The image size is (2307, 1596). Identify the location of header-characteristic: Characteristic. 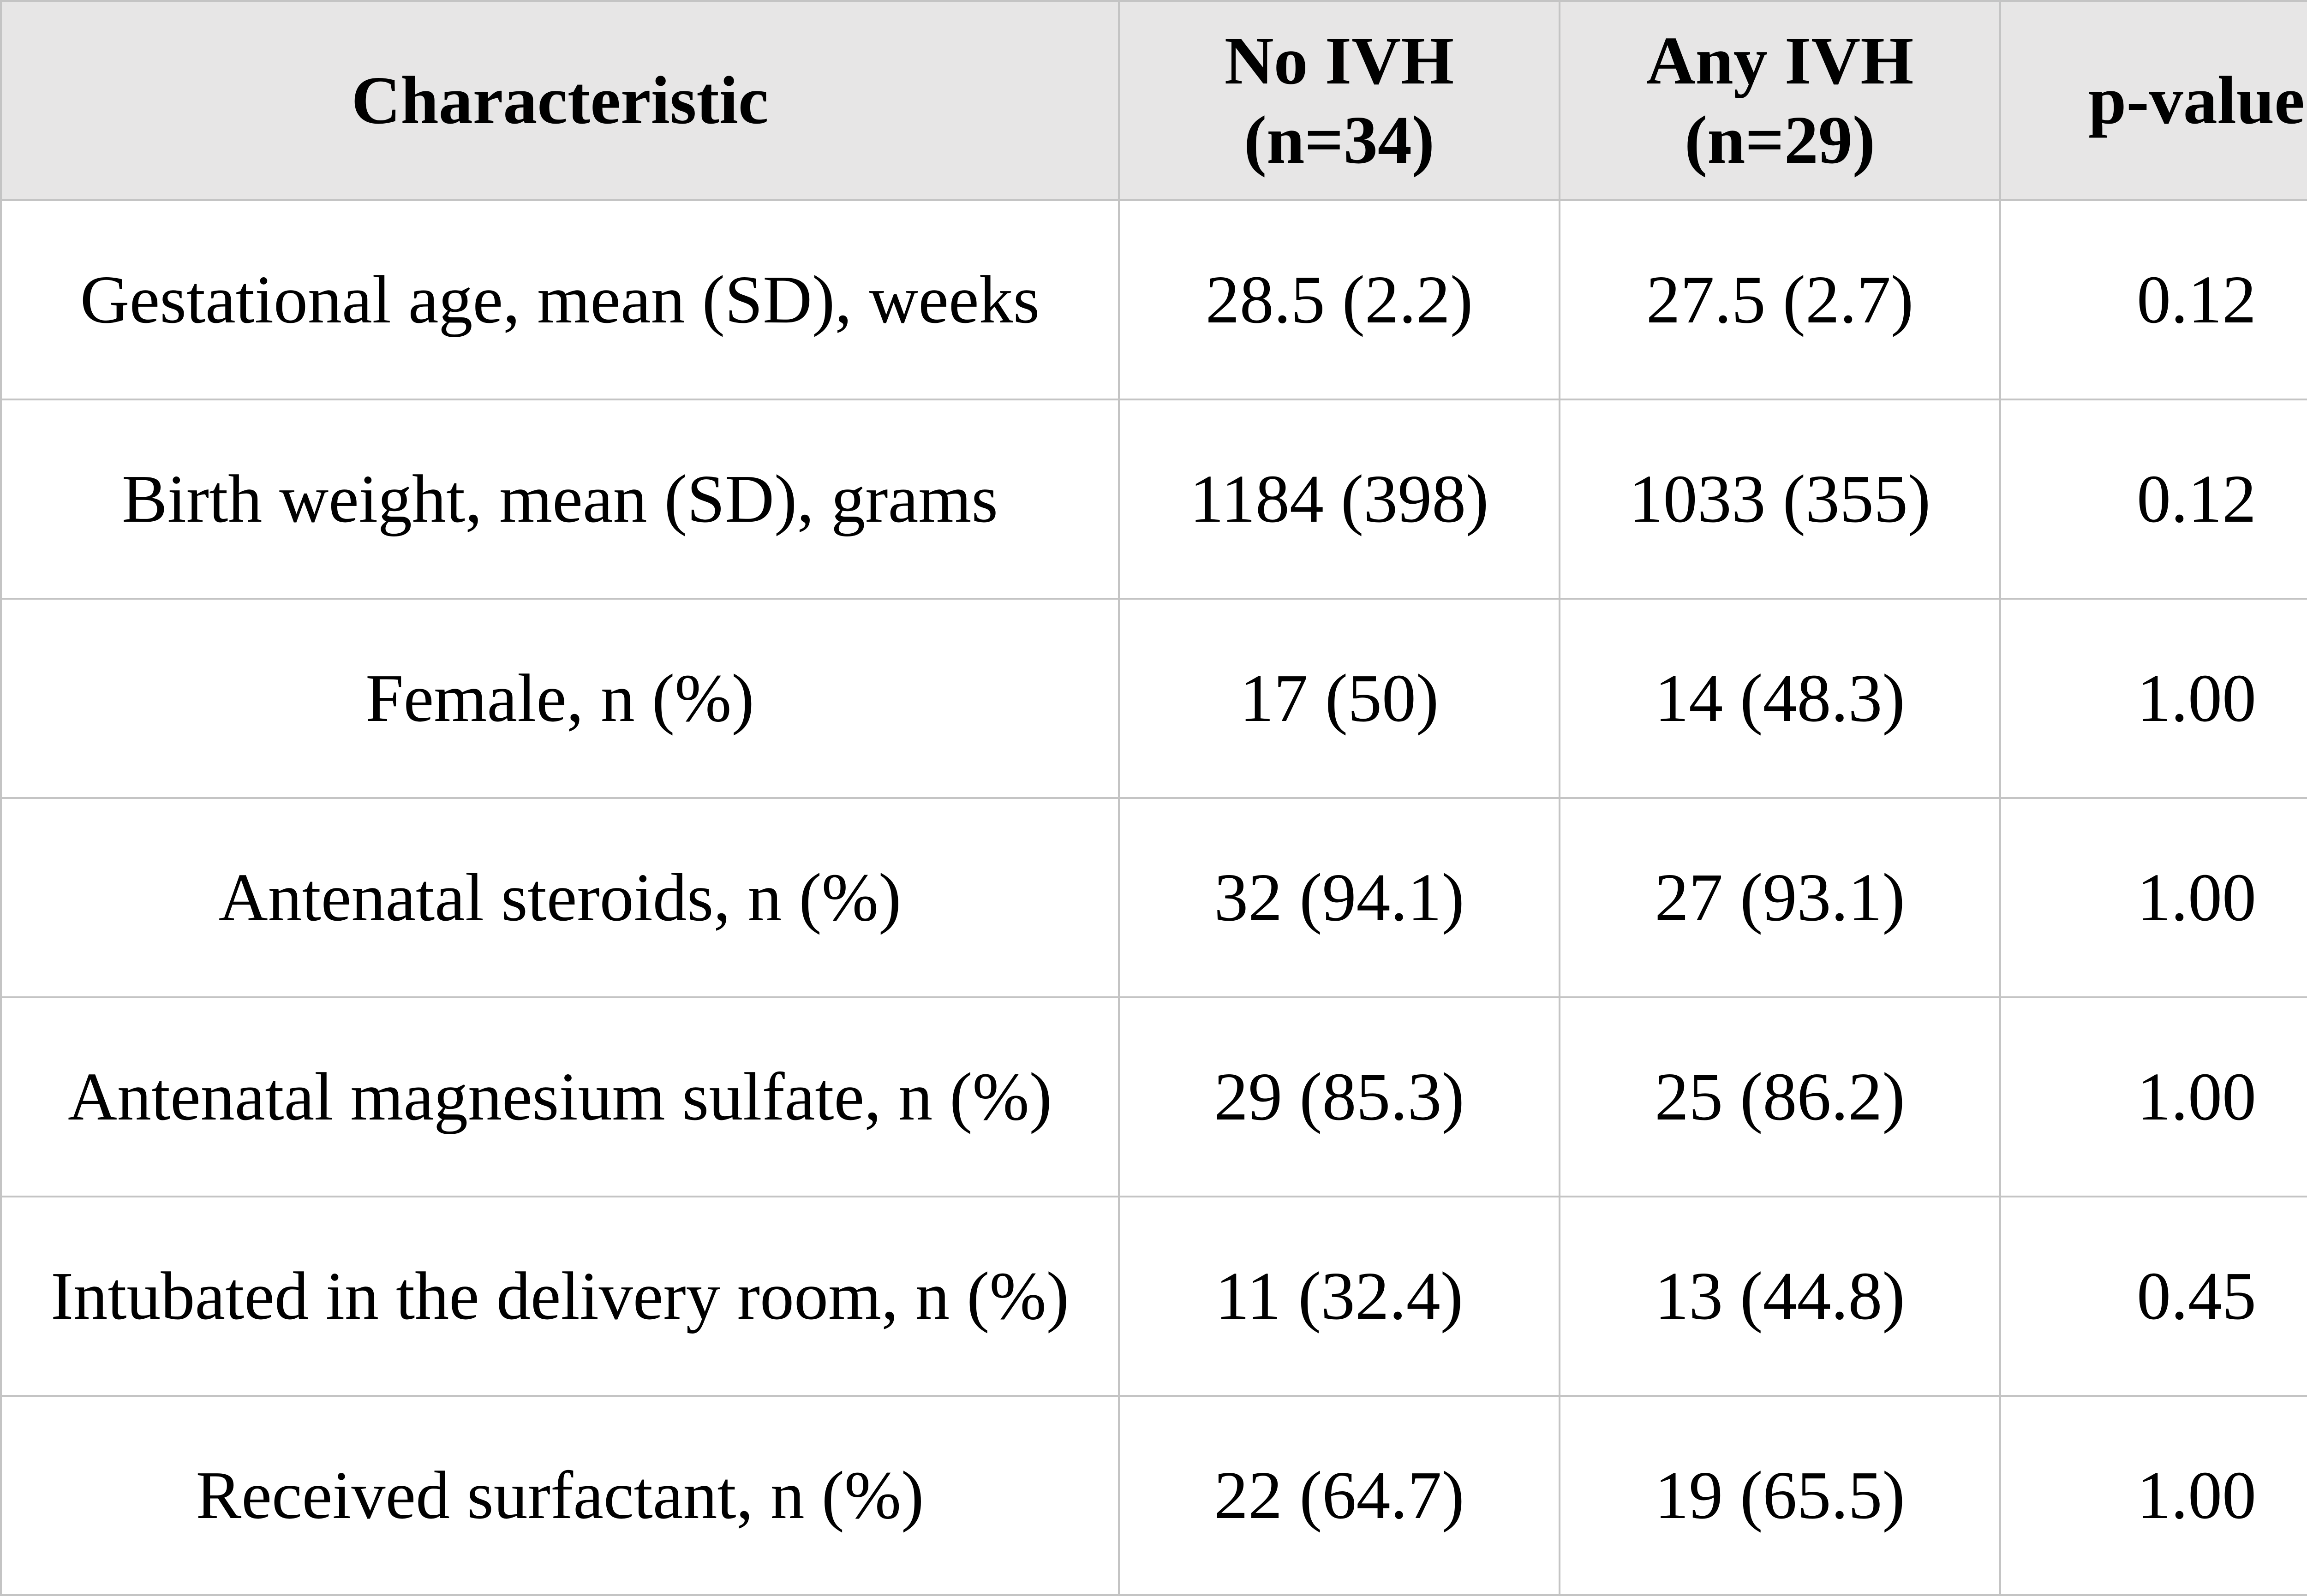
(560, 100).